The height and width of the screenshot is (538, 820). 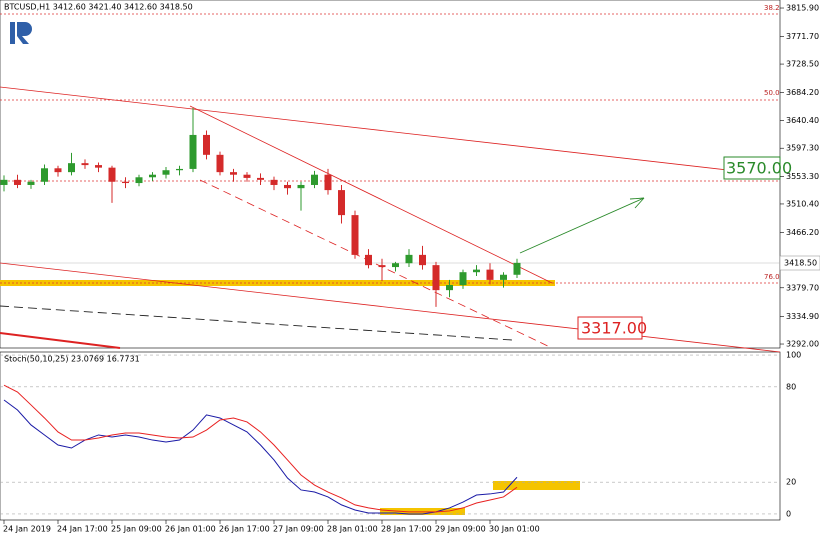 What do you see at coordinates (82, 529) in the screenshot?
I see `x-tick-label: 24 Jan 17:00` at bounding box center [82, 529].